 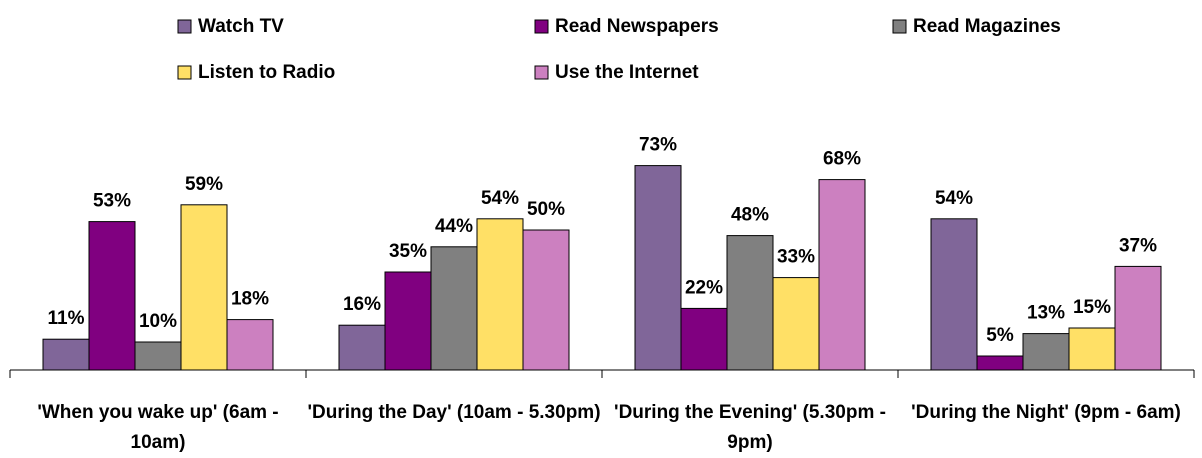 I want to click on legend-label: Use the Internet, so click(x=627, y=72).